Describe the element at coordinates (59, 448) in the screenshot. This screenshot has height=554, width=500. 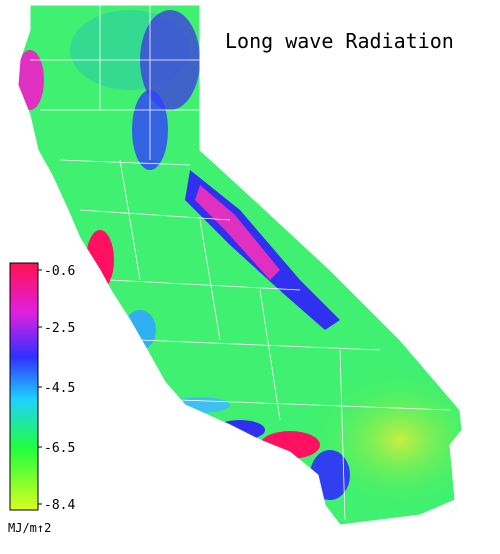
I see `colorbar-tick-label: -6.5` at that location.